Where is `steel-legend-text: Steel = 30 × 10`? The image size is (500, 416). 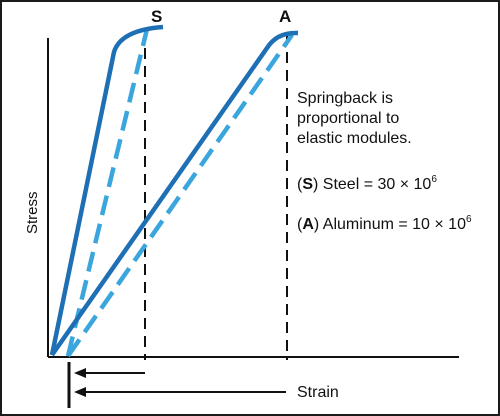 steel-legend-text: Steel = 30 × 10 is located at coordinates (374, 184).